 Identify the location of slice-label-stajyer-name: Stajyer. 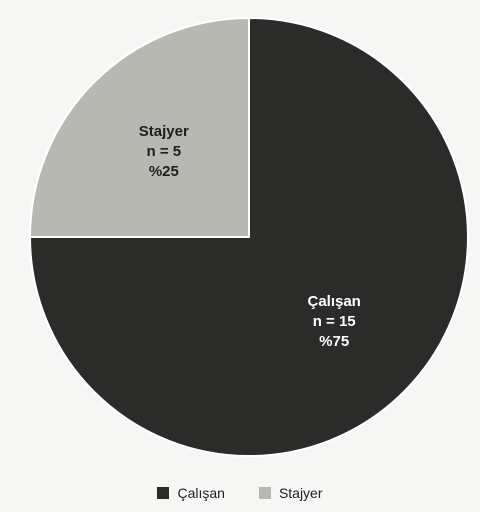
(164, 131).